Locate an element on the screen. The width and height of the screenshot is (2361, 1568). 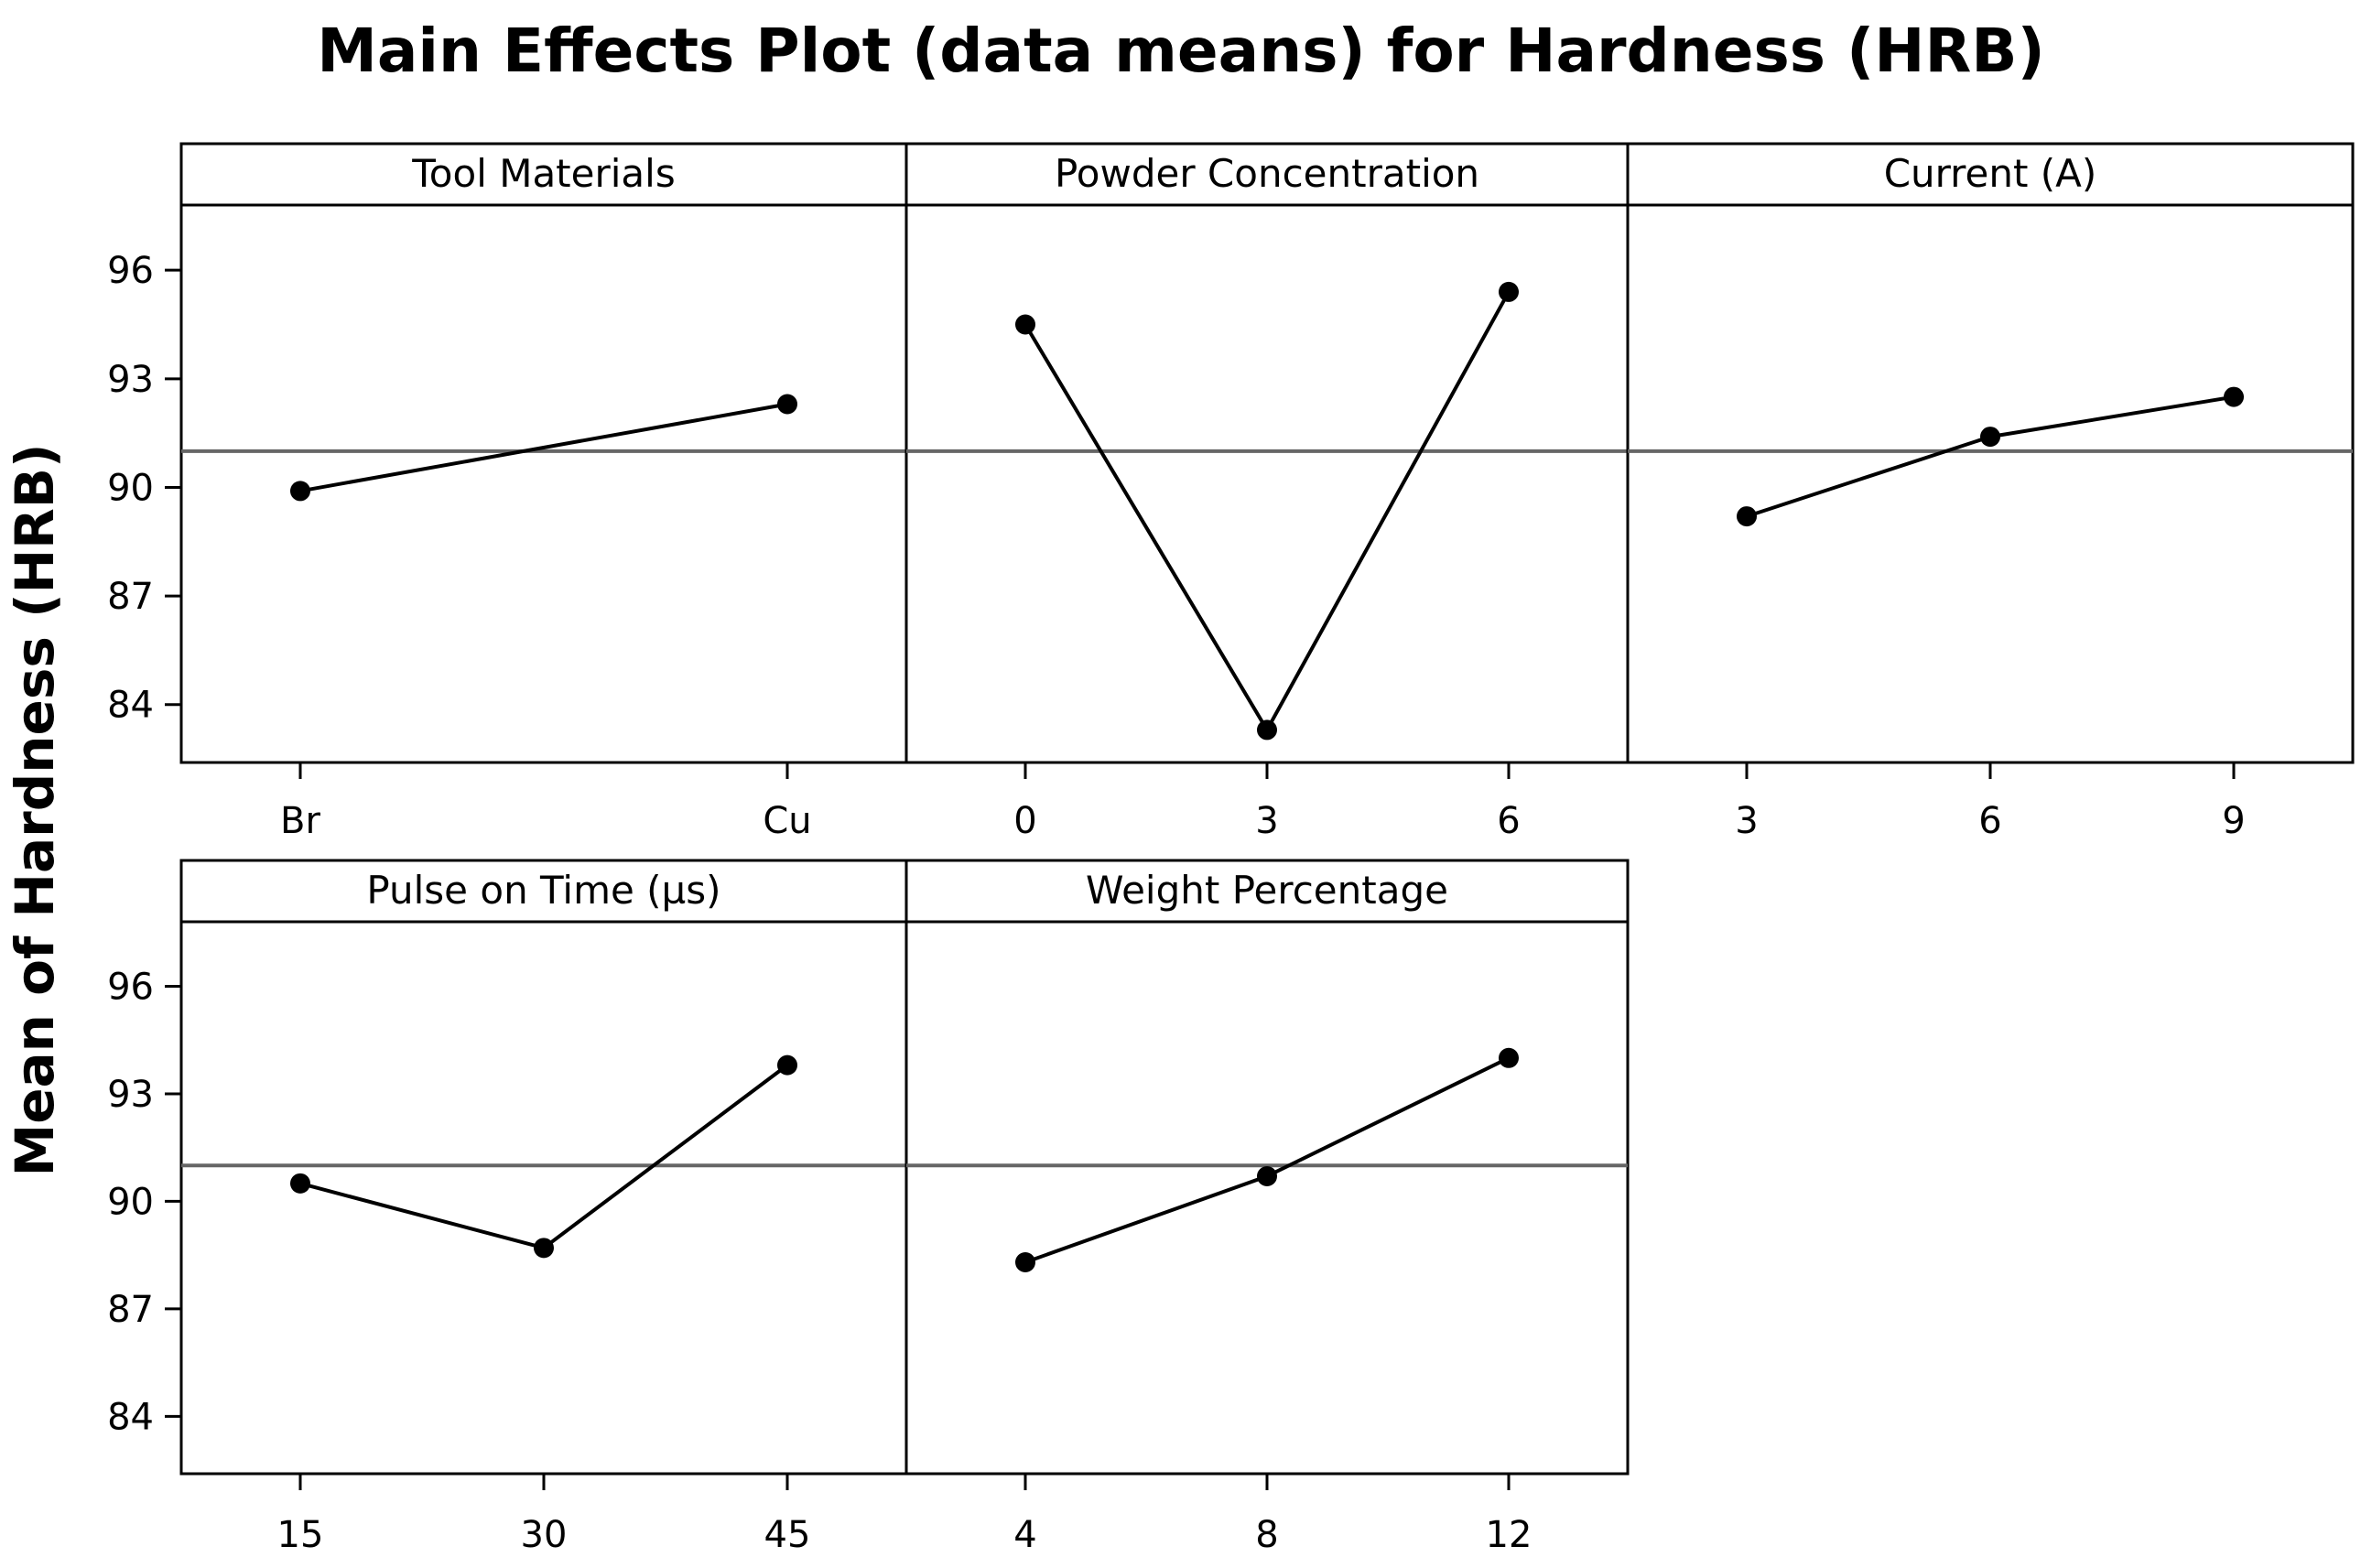
x-tick-label: 30 is located at coordinates (544, 1535).